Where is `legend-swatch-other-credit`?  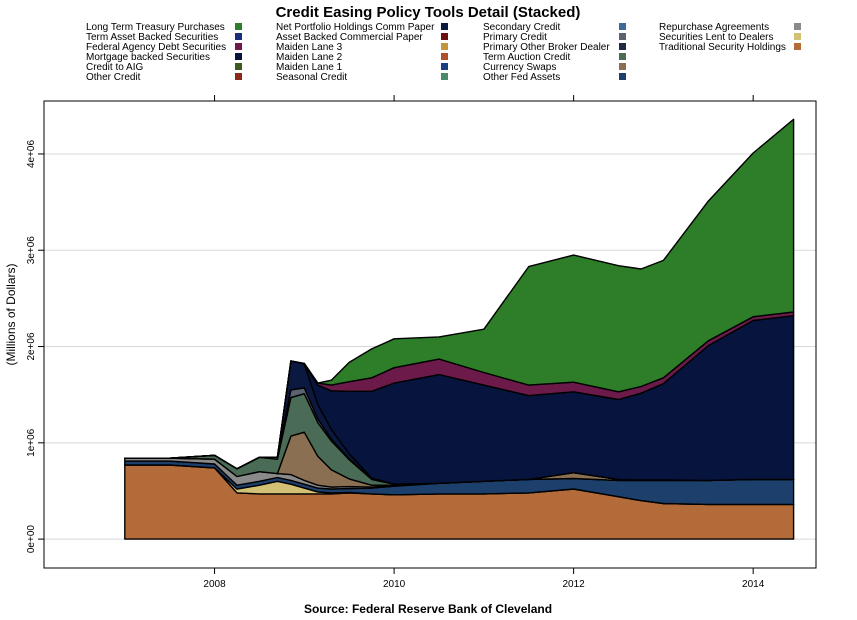
legend-swatch-other-credit is located at coordinates (238, 76).